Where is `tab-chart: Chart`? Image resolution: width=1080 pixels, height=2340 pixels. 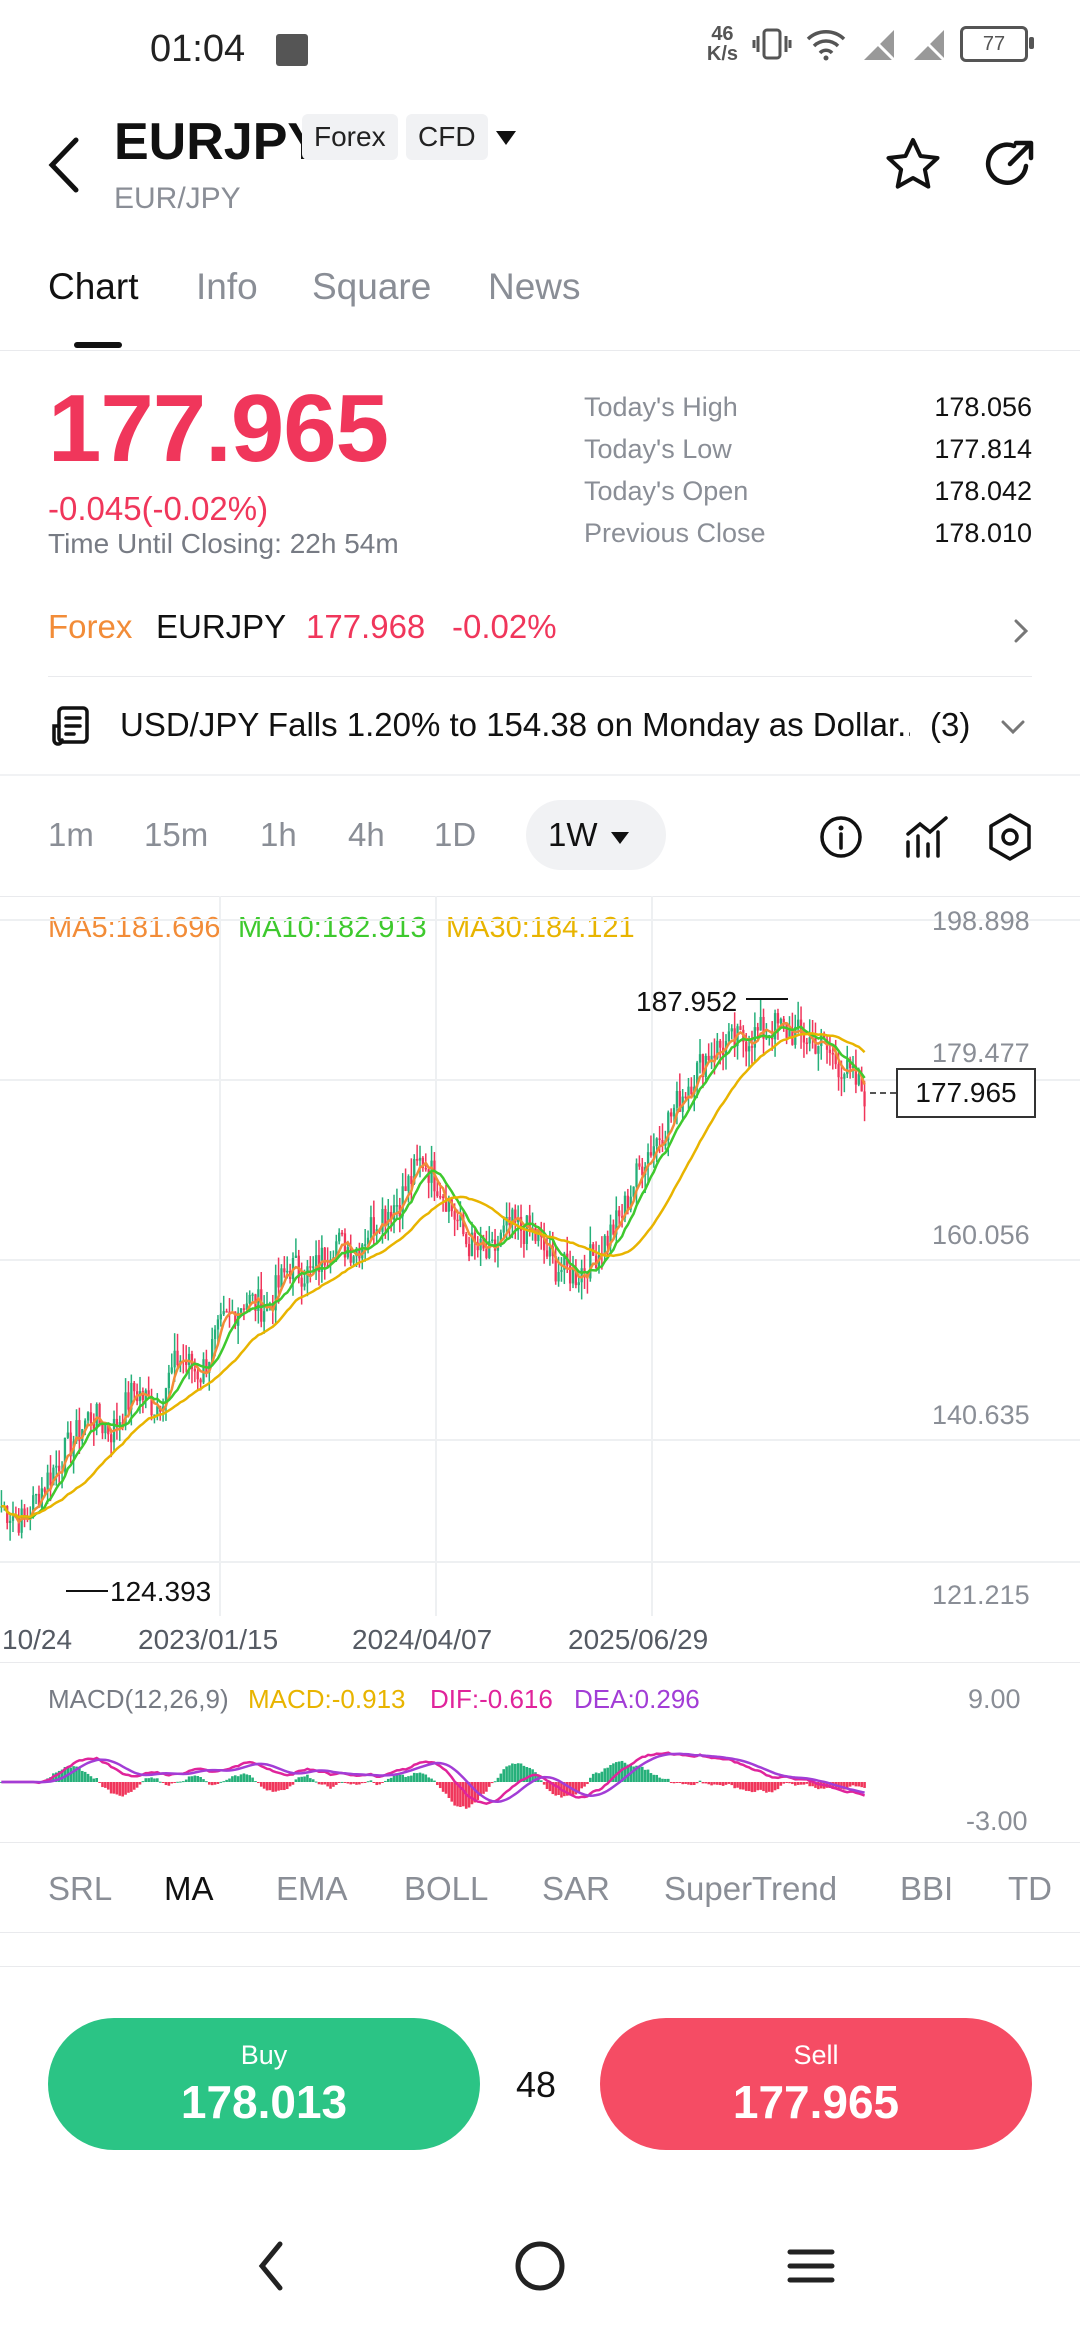
tab-chart: Chart is located at coordinates (93, 286).